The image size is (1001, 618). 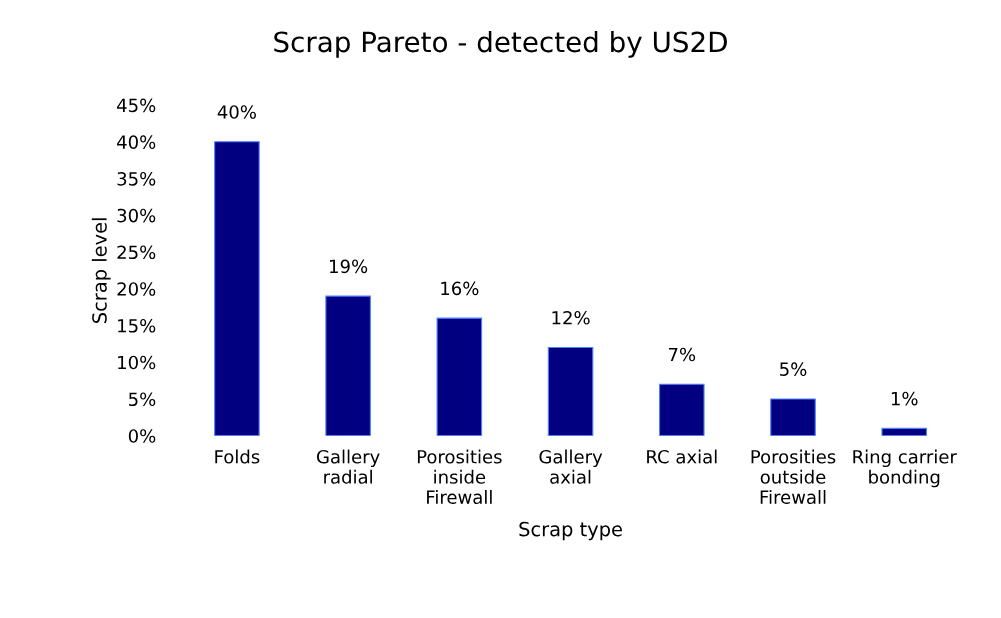 What do you see at coordinates (905, 468) in the screenshot?
I see `x-tick-label: Ring carrier bonding` at bounding box center [905, 468].